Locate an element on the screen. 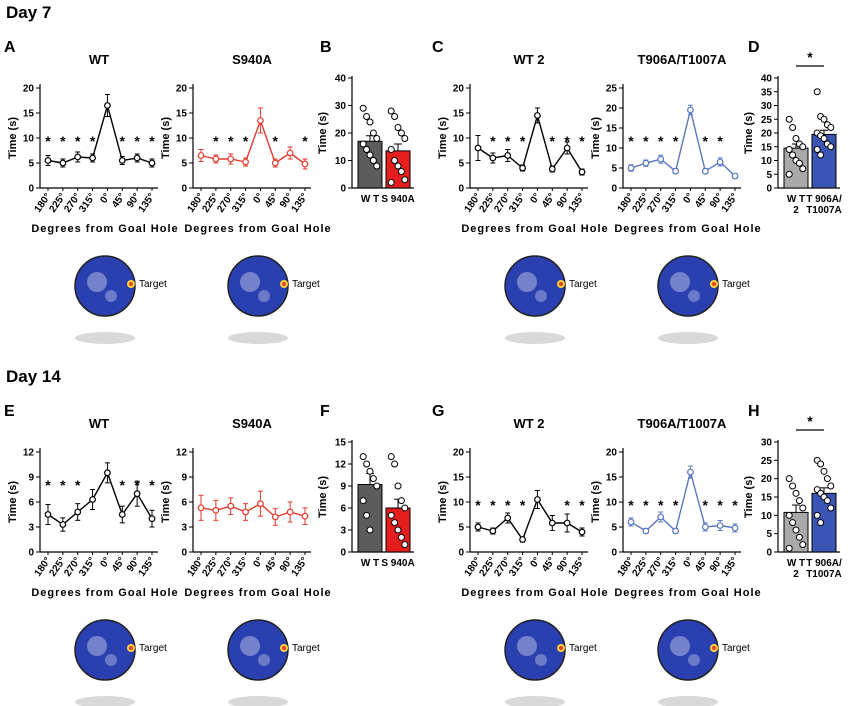 The width and height of the screenshot is (850, 706). panel-letter: C is located at coordinates (438, 47).